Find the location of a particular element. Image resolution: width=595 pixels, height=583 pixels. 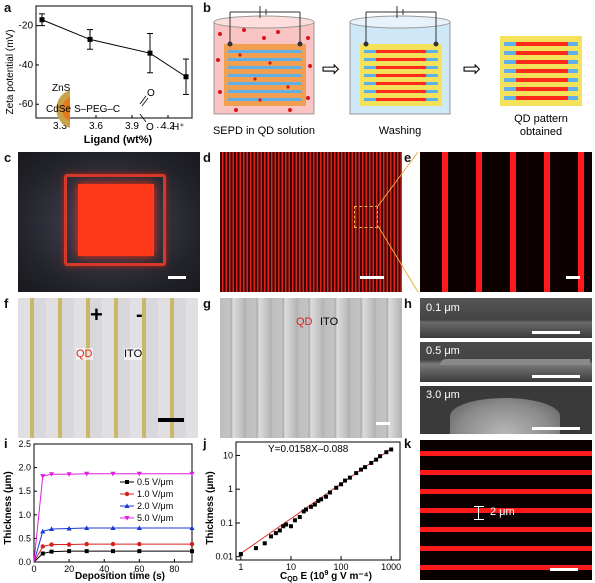

inset-hplus: H⁺ is located at coordinates (178, 127).